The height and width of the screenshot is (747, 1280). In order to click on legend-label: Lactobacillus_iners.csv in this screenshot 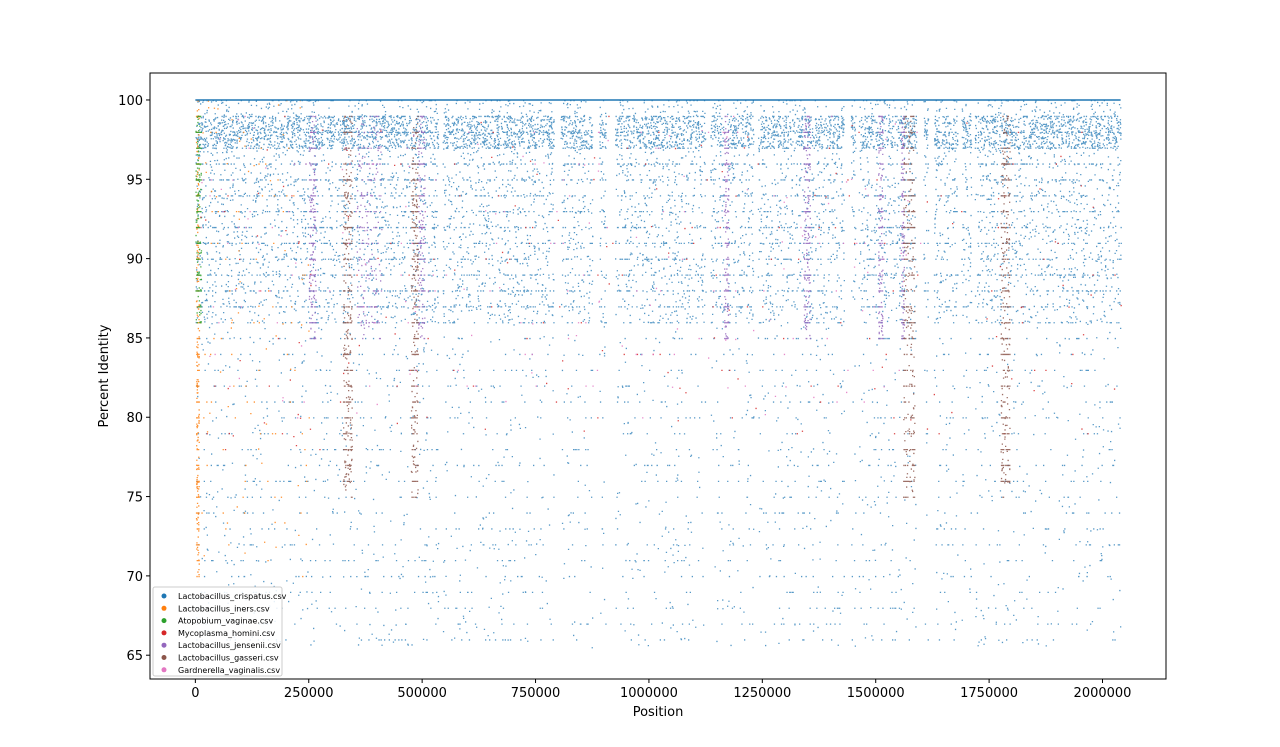, I will do `click(224, 608)`.